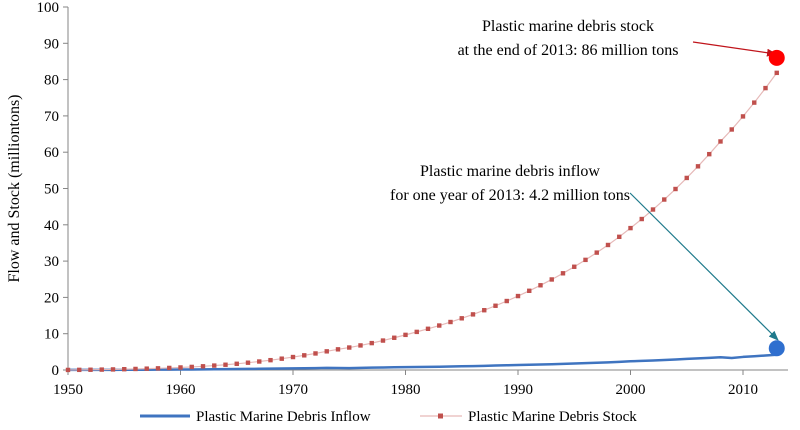  Describe the element at coordinates (48, 8) in the screenshot. I see `y-tick-label: 100` at that location.